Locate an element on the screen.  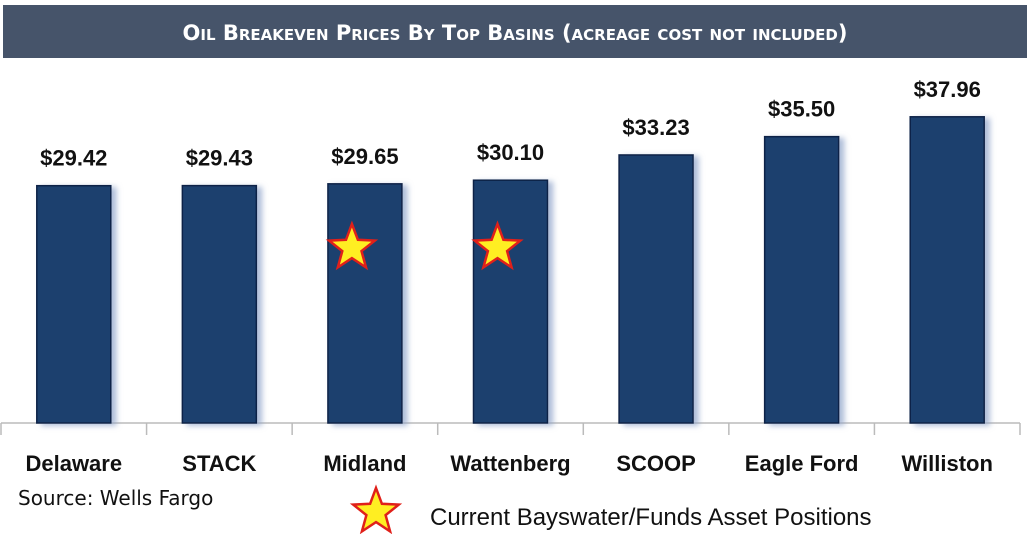
x-tick-label: STACK is located at coordinates (219, 463).